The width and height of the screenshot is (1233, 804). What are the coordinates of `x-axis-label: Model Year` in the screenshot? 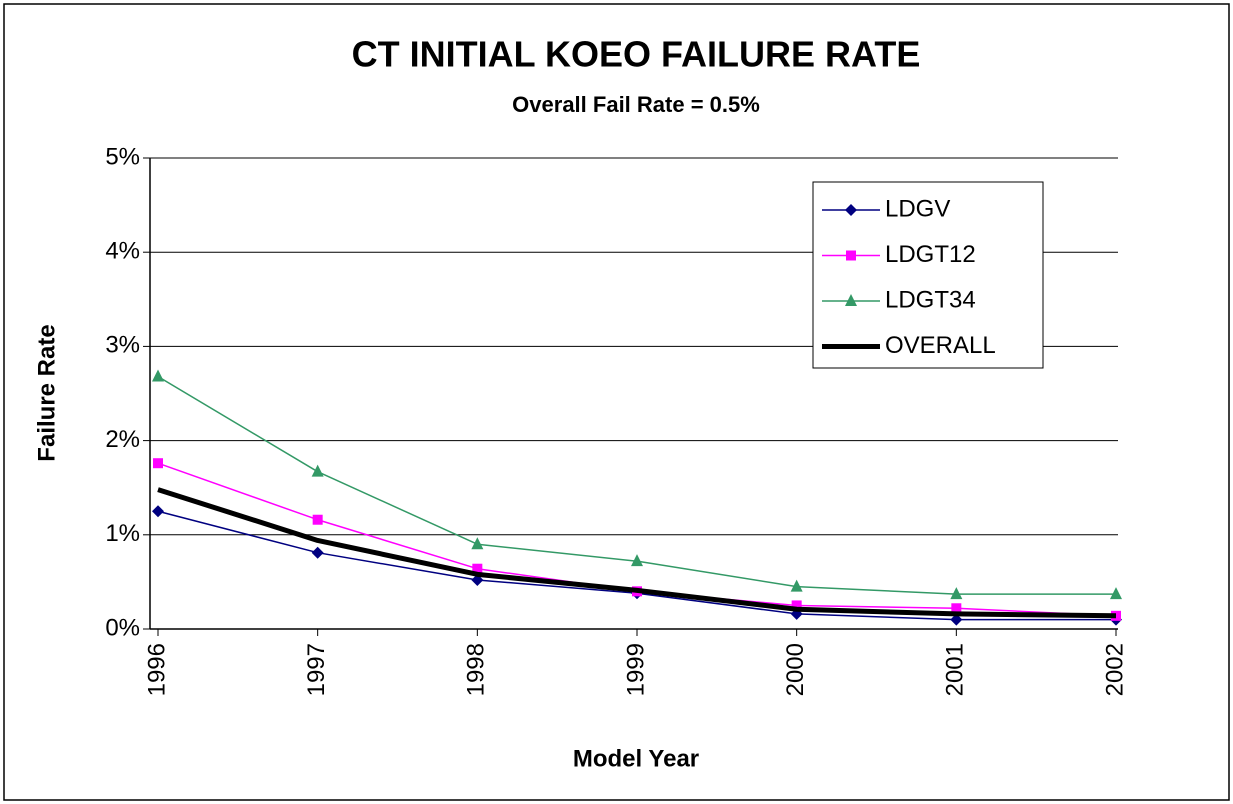 It's located at (636, 758).